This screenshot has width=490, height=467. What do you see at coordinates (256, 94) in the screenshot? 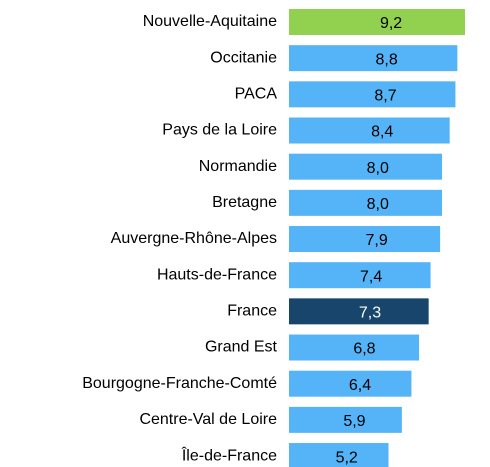
I see `category-label: PACA` at bounding box center [256, 94].